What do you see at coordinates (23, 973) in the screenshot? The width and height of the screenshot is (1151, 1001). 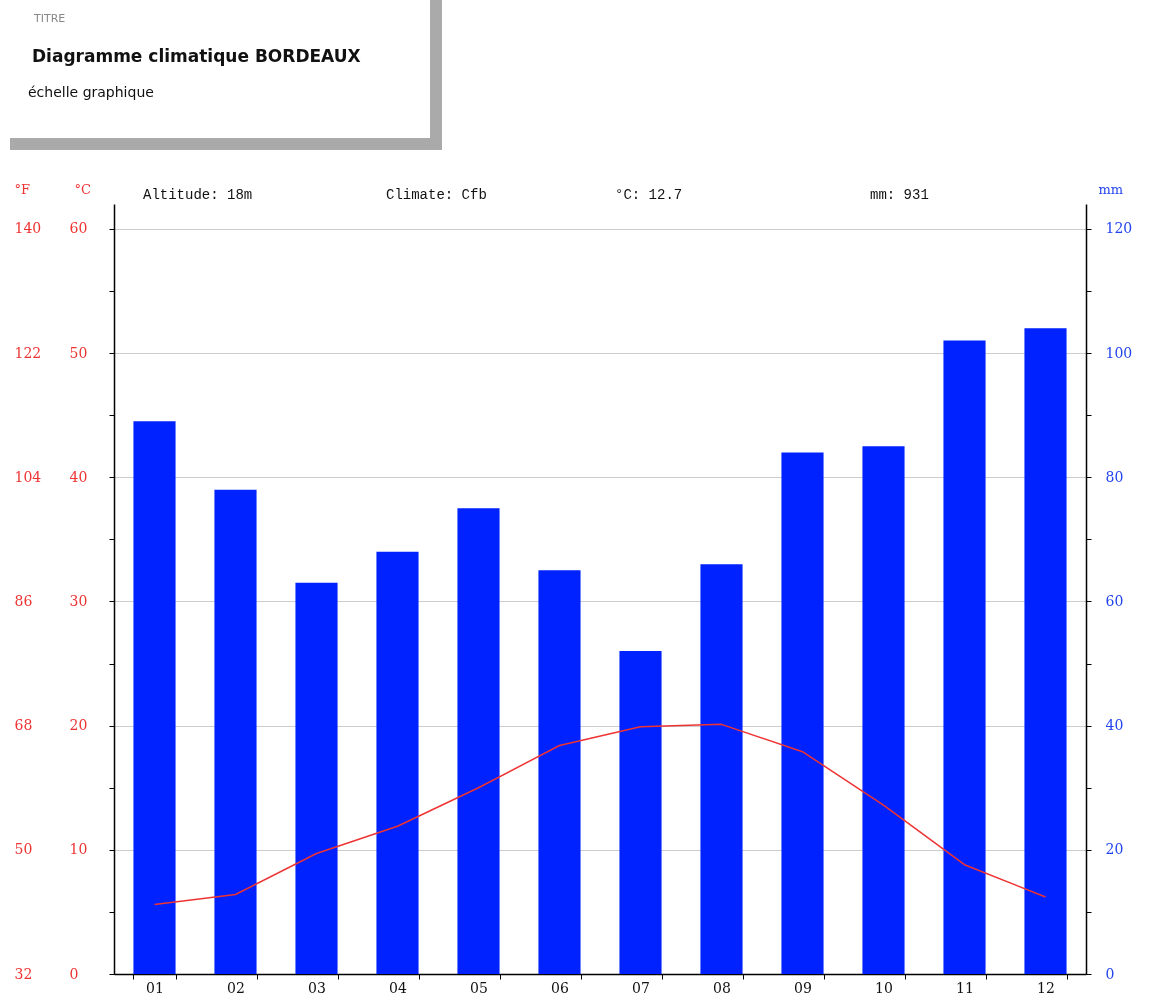 I see `y3-tick-label: 32` at bounding box center [23, 973].